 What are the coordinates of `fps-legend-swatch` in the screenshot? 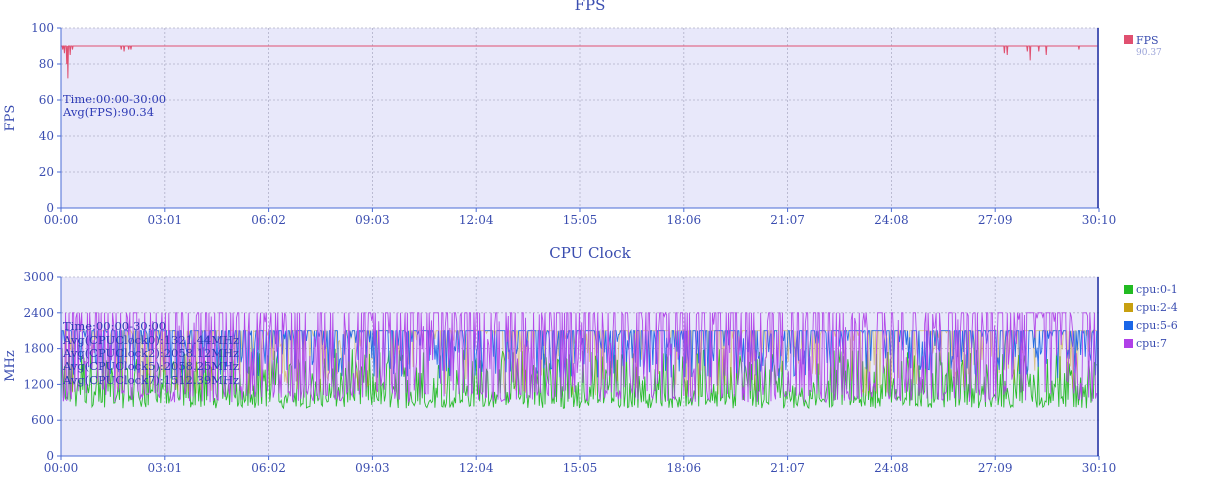 It's located at (1128, 39).